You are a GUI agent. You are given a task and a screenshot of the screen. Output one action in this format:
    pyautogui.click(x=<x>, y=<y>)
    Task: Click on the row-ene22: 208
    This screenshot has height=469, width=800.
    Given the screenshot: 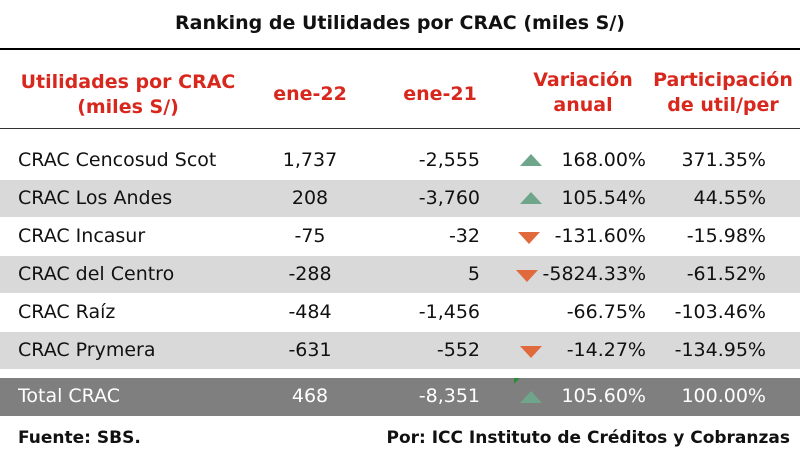 What is the action you would take?
    pyautogui.click(x=310, y=198)
    